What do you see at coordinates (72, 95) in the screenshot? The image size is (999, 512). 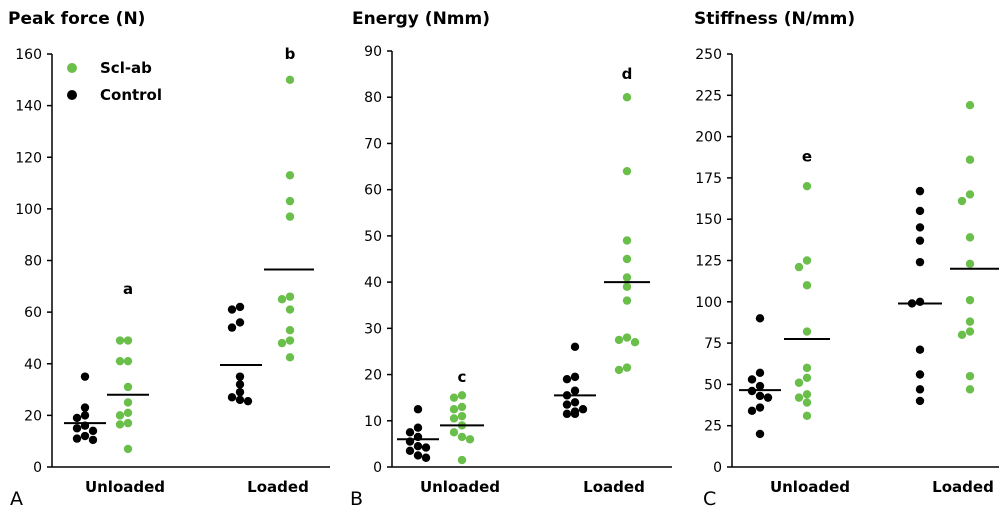 I see `legend-marker-control` at bounding box center [72, 95].